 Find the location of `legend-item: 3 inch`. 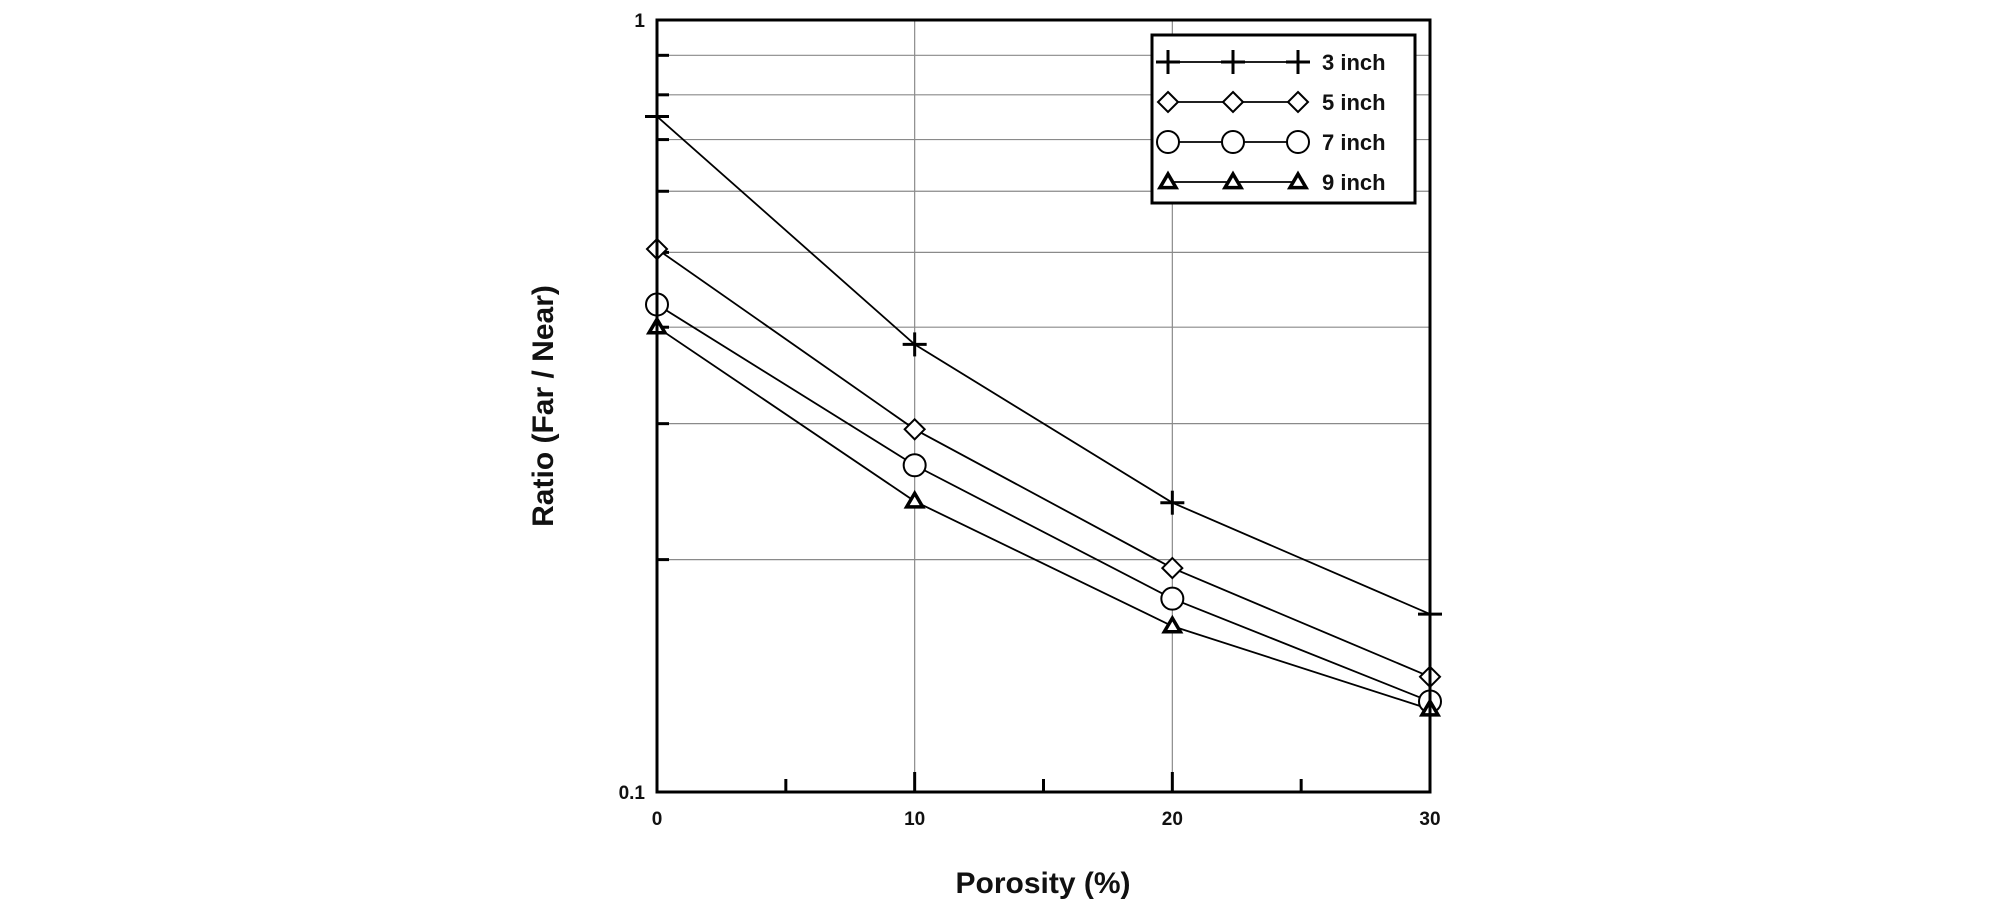

legend-item: 3 inch is located at coordinates (1271, 62).